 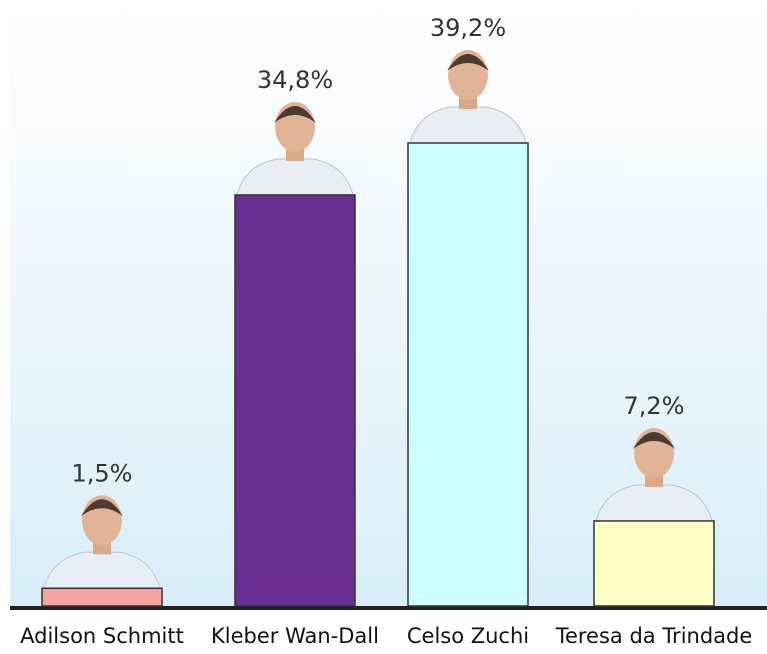 What do you see at coordinates (468, 636) in the screenshot?
I see `x-tick-label: Celso Zuchi` at bounding box center [468, 636].